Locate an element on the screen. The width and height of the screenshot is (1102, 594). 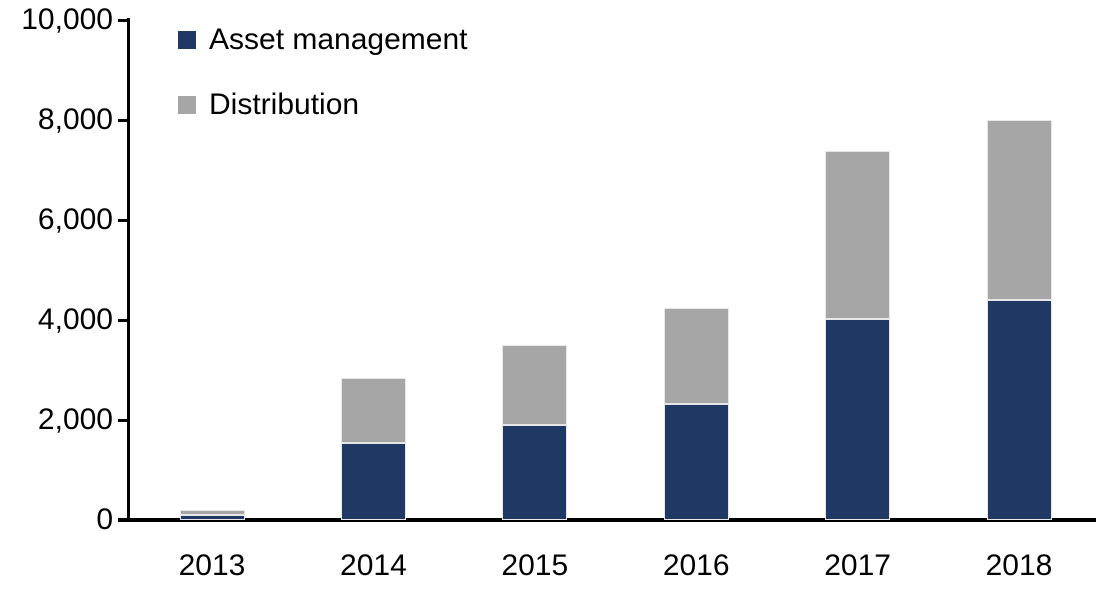
distribution-swatch-icon is located at coordinates (187, 105).